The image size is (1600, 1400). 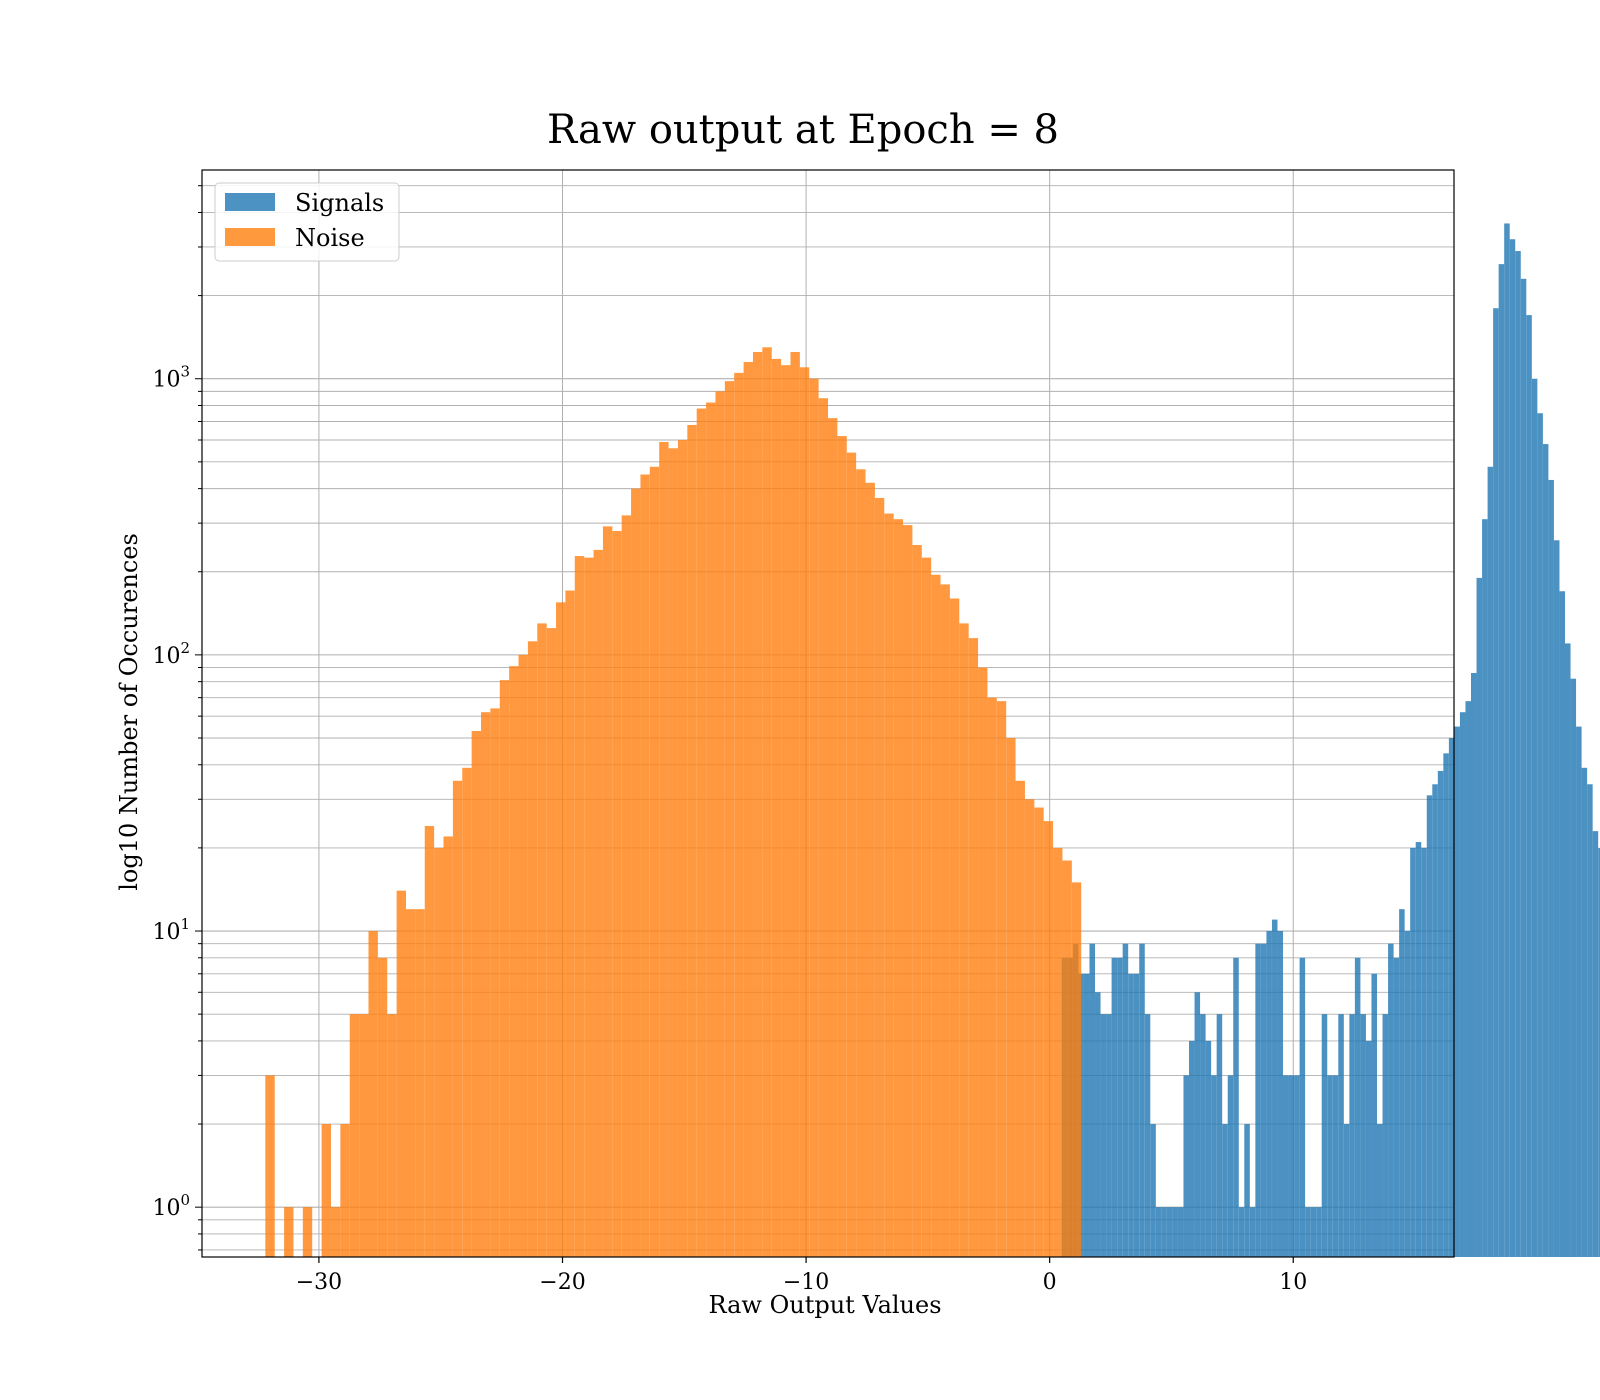 What do you see at coordinates (339, 203) in the screenshot?
I see `legend-label-signals: Signals` at bounding box center [339, 203].